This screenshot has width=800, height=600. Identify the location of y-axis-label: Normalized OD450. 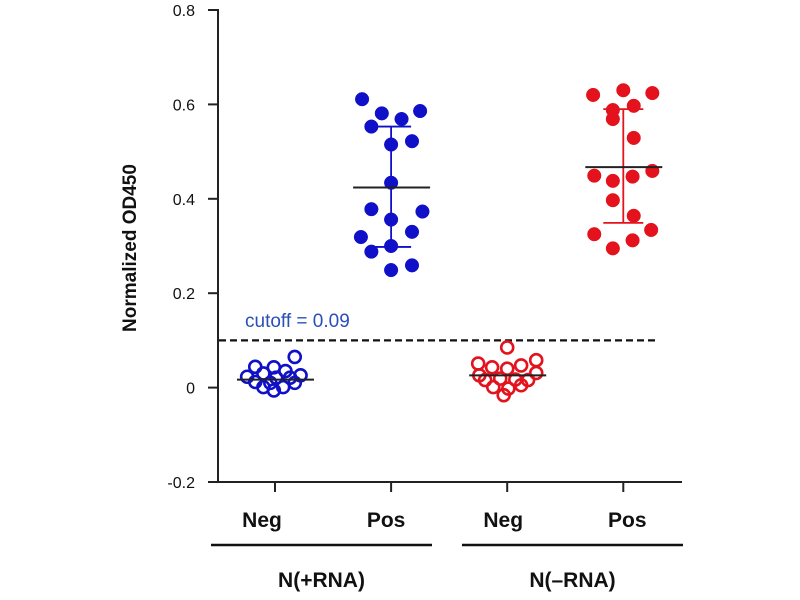
(130, 248).